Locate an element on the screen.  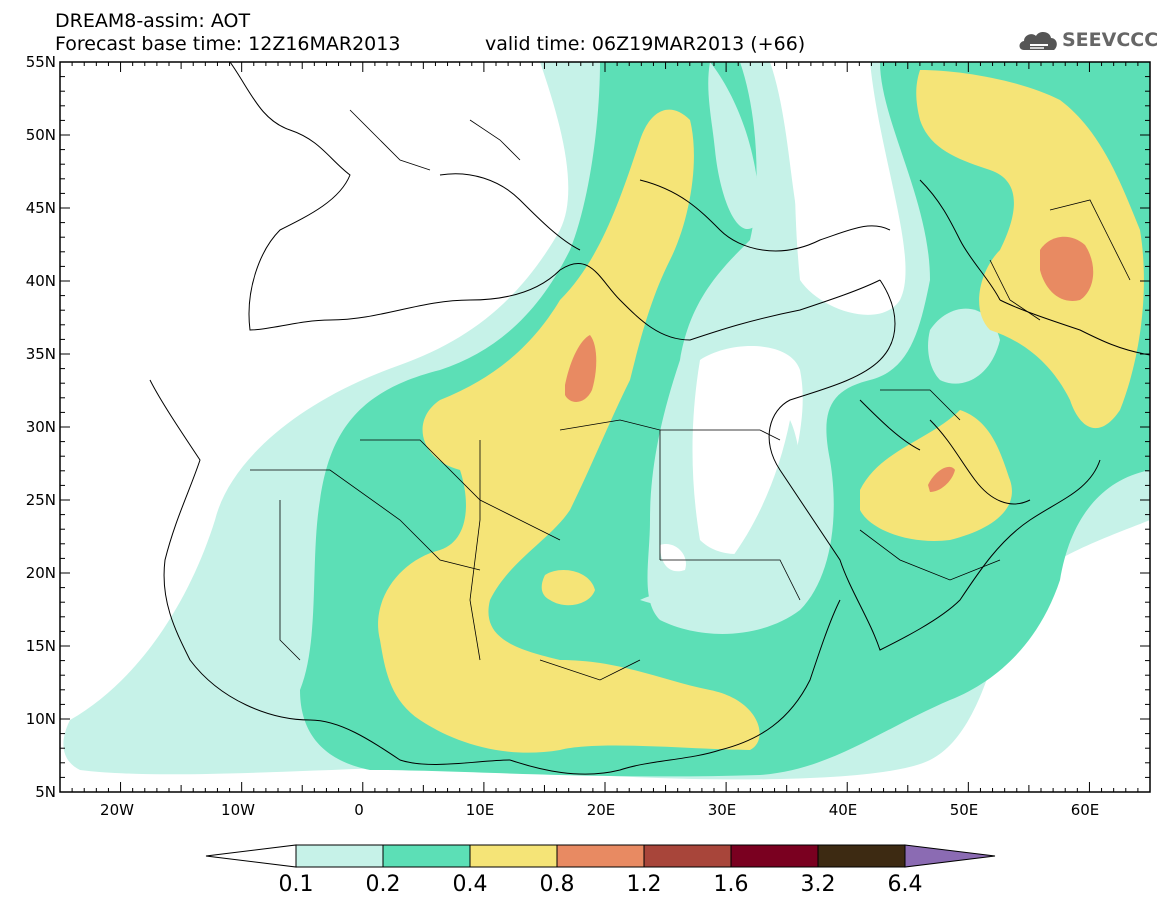
lon-label: 10W is located at coordinates (238, 810).